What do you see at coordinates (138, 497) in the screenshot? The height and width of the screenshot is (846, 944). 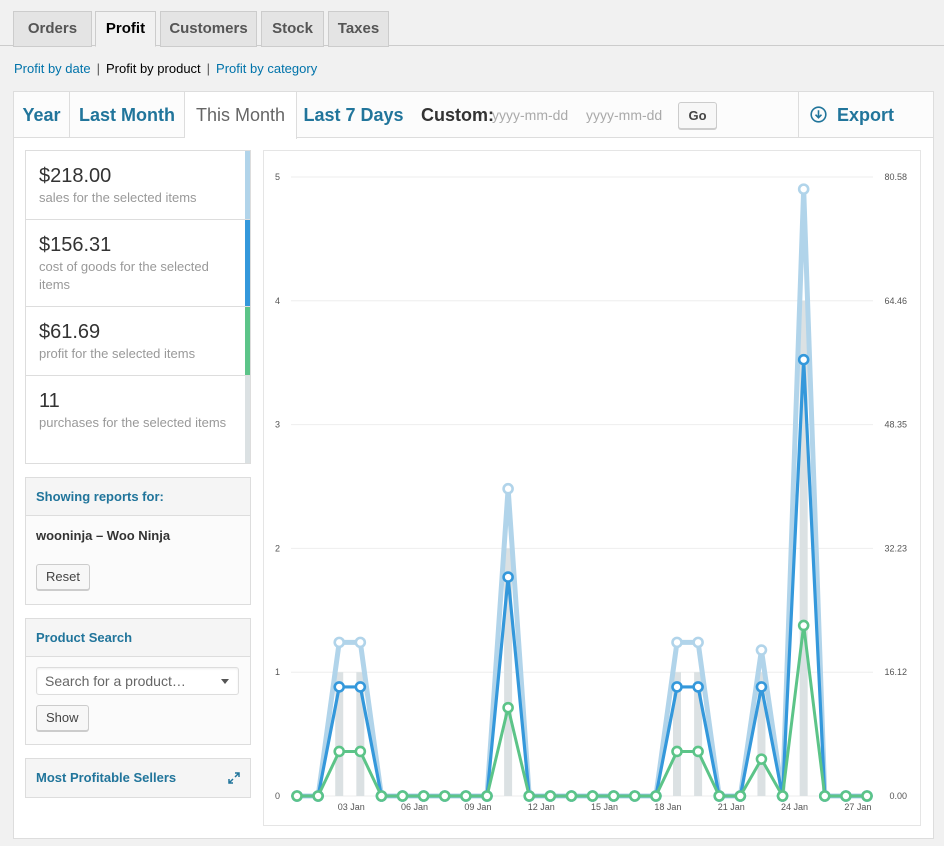 I see `widget-title: Showing reports for:` at bounding box center [138, 497].